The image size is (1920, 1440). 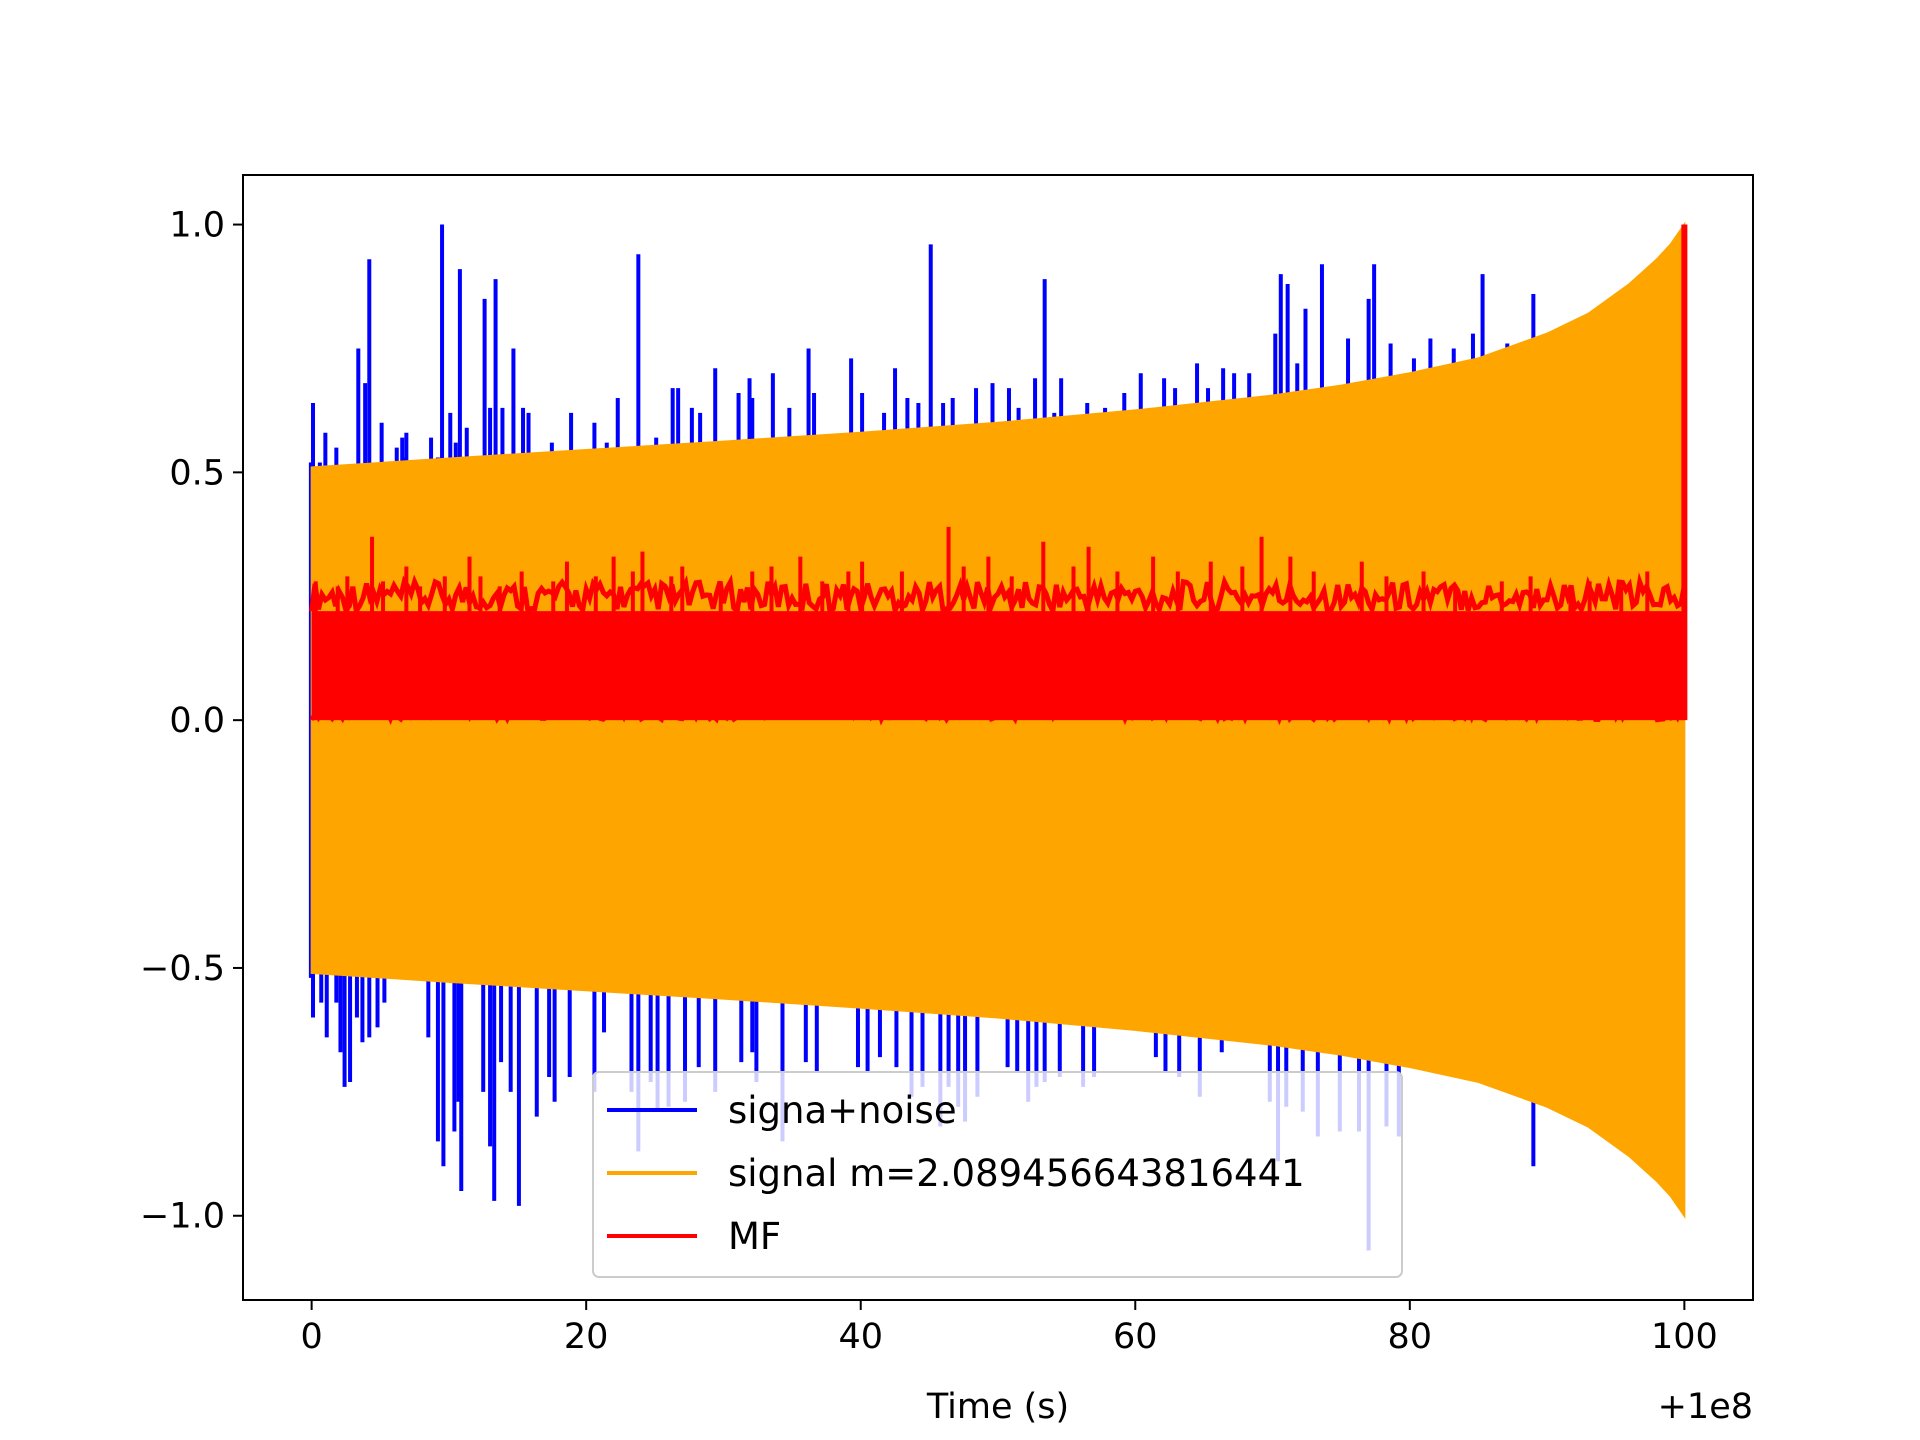 What do you see at coordinates (182, 1217) in the screenshot?
I see `y-tick-label: −1.0` at bounding box center [182, 1217].